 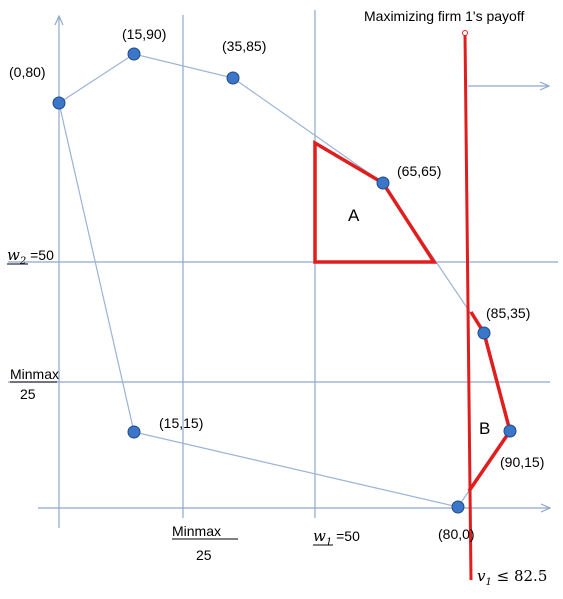 What do you see at coordinates (465, 33) in the screenshot?
I see `v1-line-endpoint` at bounding box center [465, 33].